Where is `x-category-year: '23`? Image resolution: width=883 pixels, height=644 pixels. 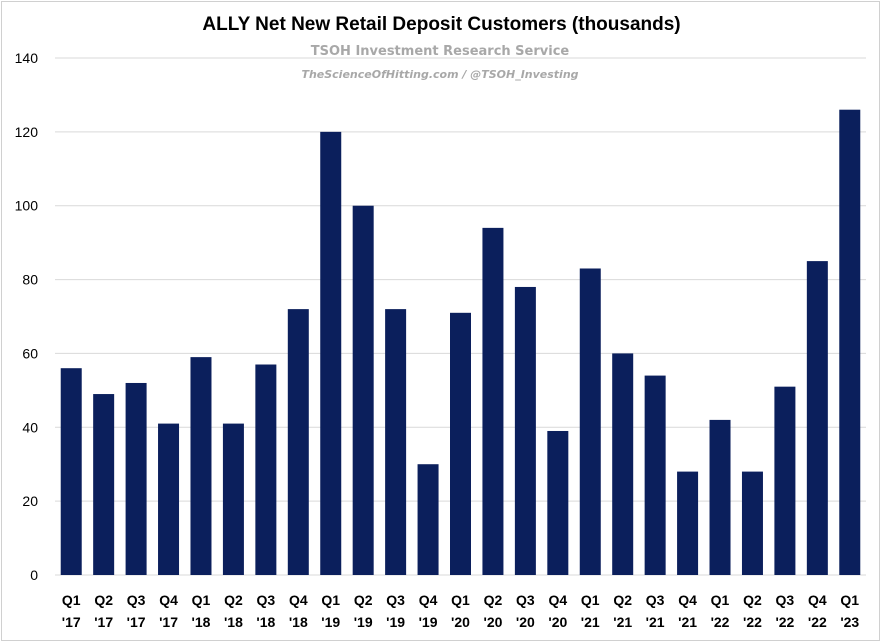 x-category-year: '23 is located at coordinates (849, 622).